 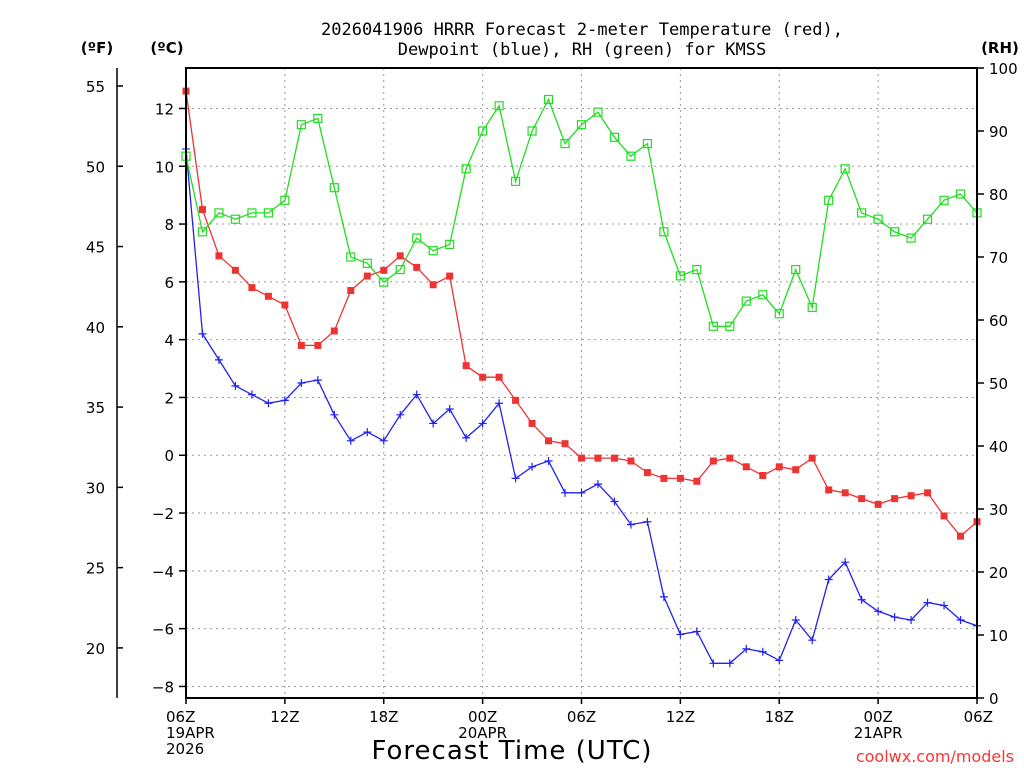 What do you see at coordinates (877, 717) in the screenshot?
I see `time-tick-label: 00Z` at bounding box center [877, 717].